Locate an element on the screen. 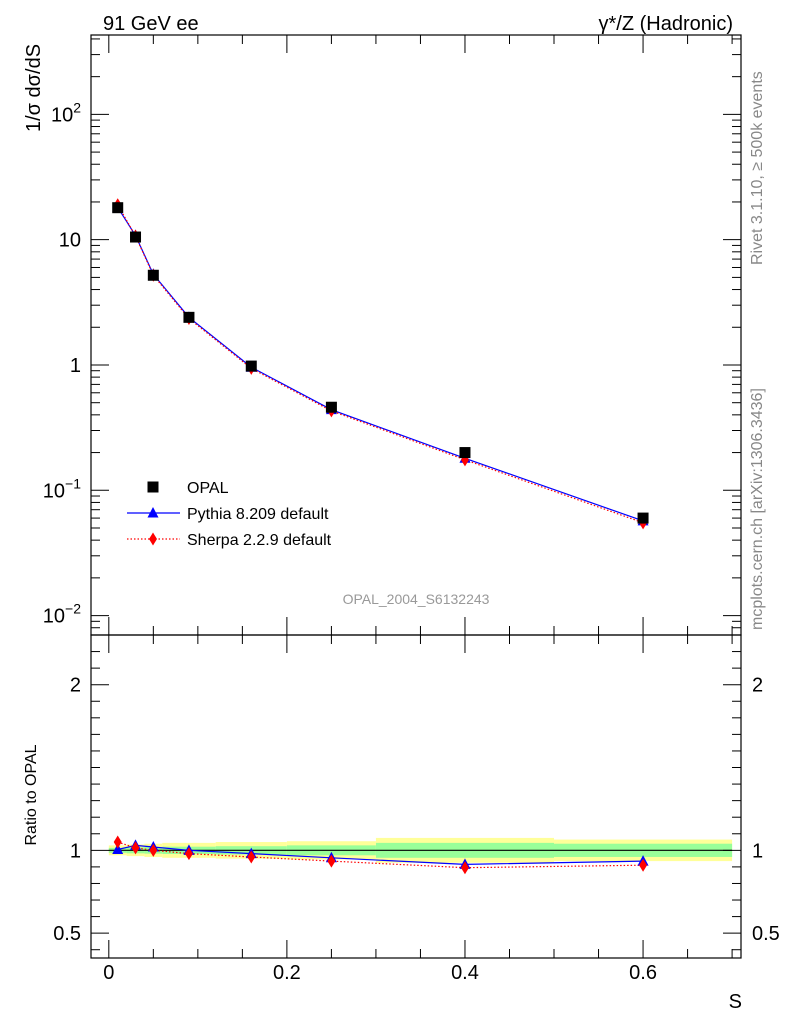  header-right-label: γ*/Z (Hadronic) is located at coordinates (666, 24).